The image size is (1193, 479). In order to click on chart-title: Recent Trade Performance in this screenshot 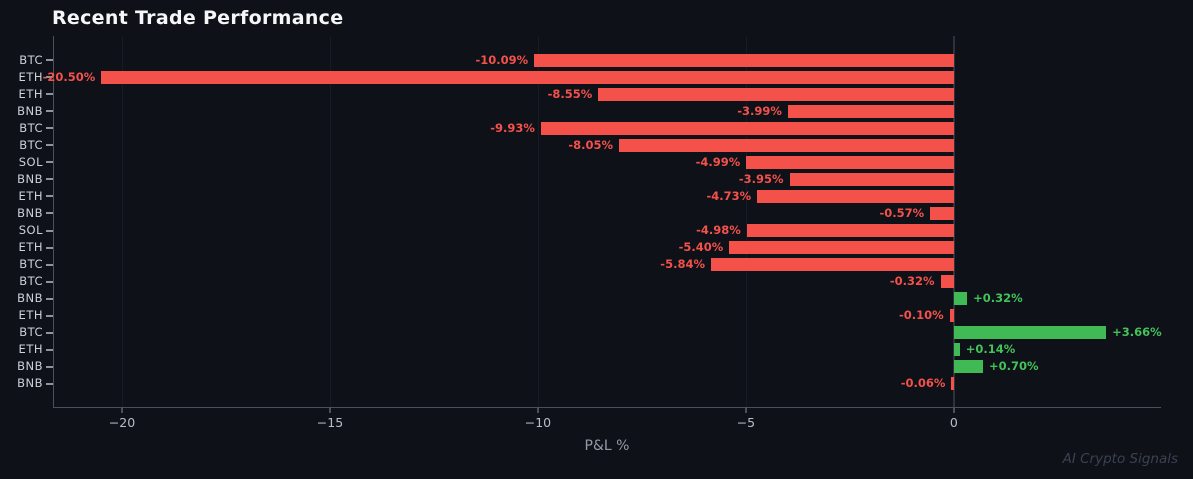, I will do `click(198, 18)`.